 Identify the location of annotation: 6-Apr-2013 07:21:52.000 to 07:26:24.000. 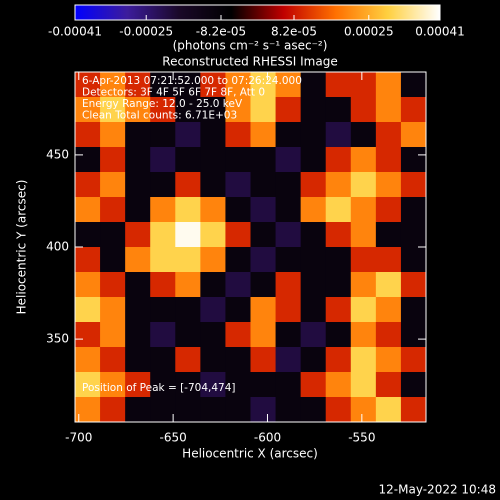
(192, 81).